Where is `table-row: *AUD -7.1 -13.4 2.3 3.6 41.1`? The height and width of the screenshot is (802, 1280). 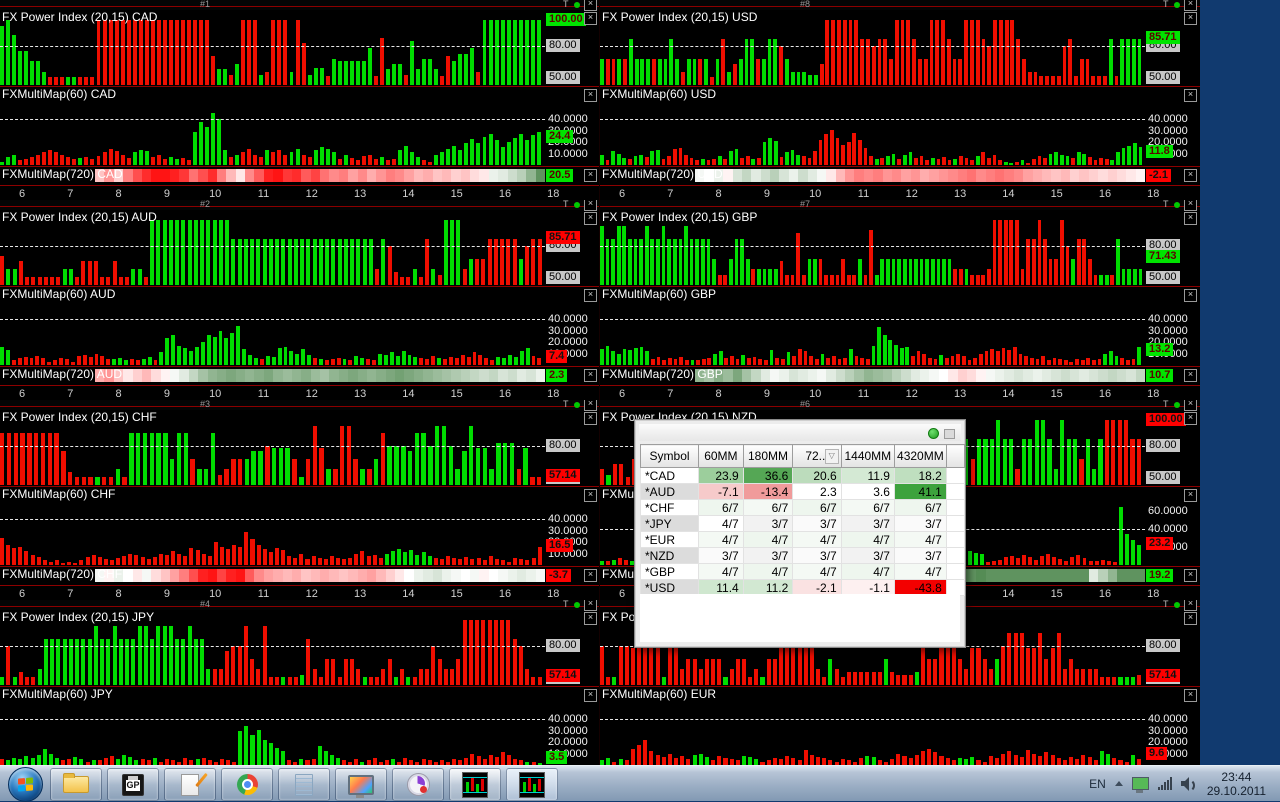 table-row: *AUD -7.1 -13.4 2.3 3.6 41.1 is located at coordinates (802, 491).